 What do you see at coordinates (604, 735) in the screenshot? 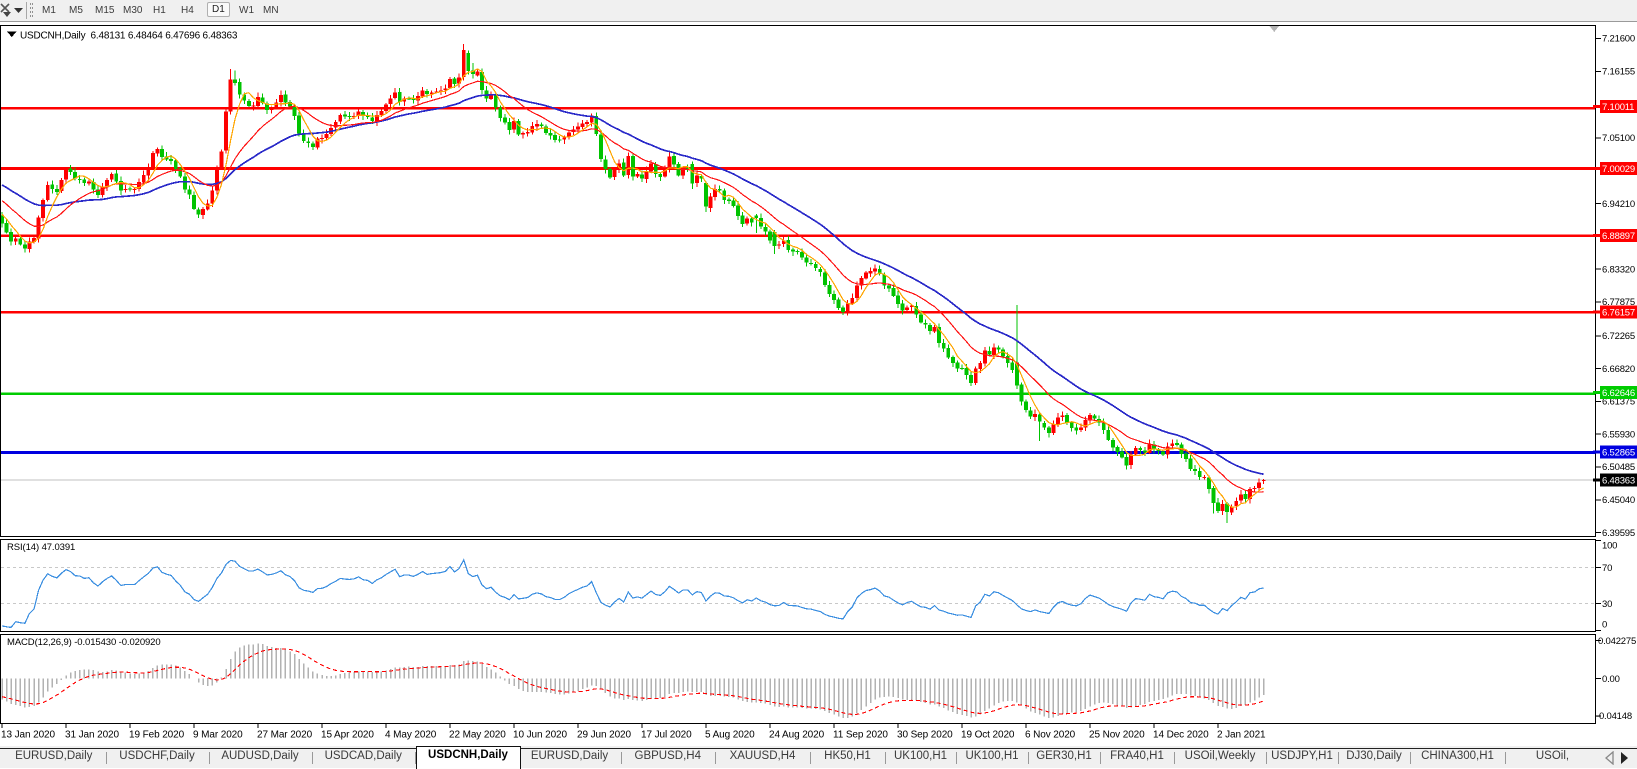
I see `svg-text: 29 Jun 2020` at bounding box center [604, 735].